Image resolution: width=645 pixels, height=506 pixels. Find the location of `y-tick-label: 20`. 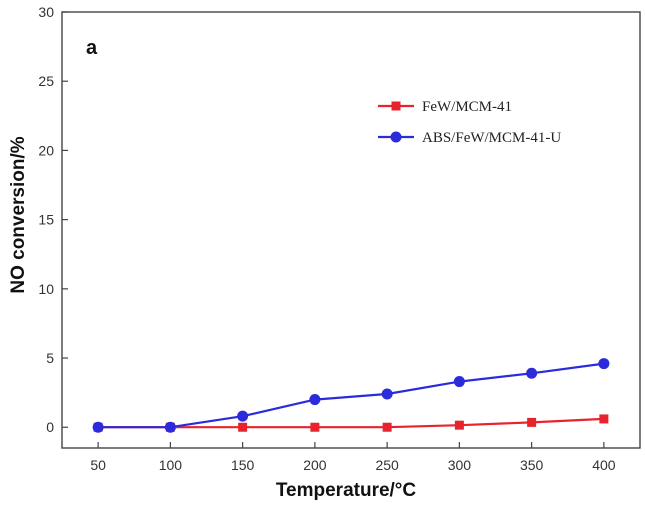

y-tick-label: 20 is located at coordinates (46, 150).